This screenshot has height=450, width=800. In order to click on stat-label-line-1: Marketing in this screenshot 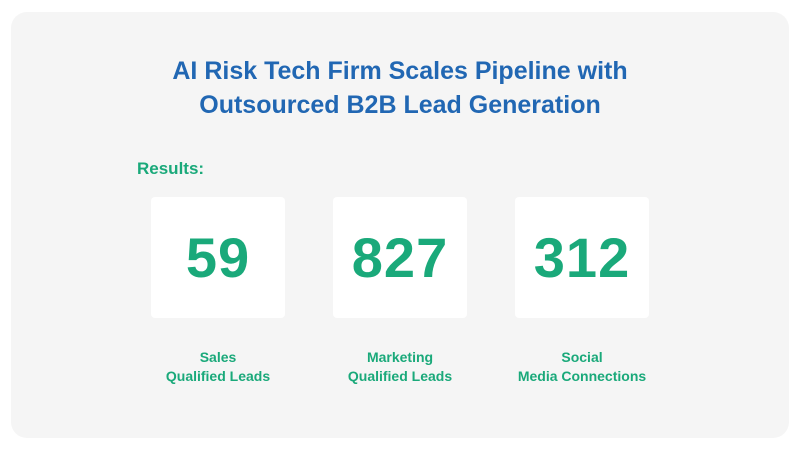, I will do `click(400, 357)`.